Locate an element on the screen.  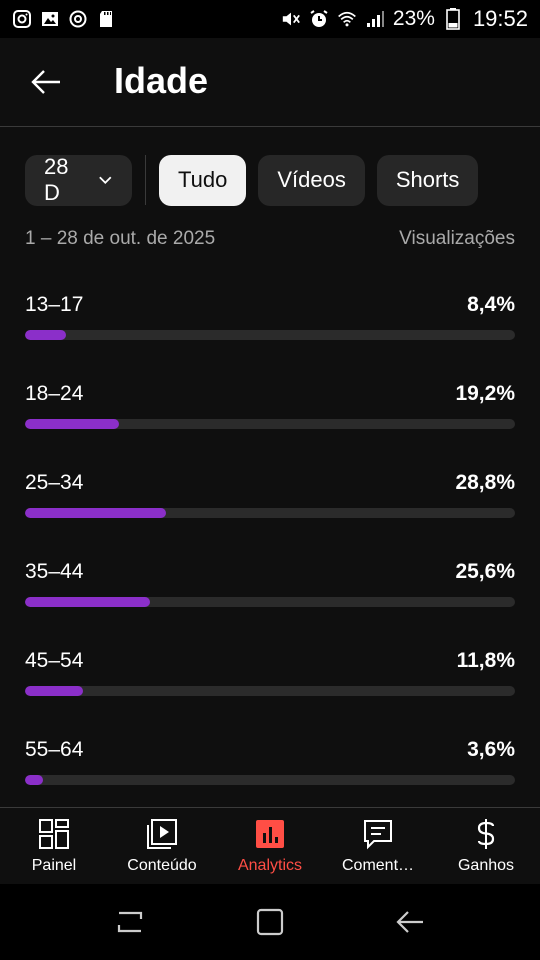
page-title: Idade is located at coordinates (161, 80).